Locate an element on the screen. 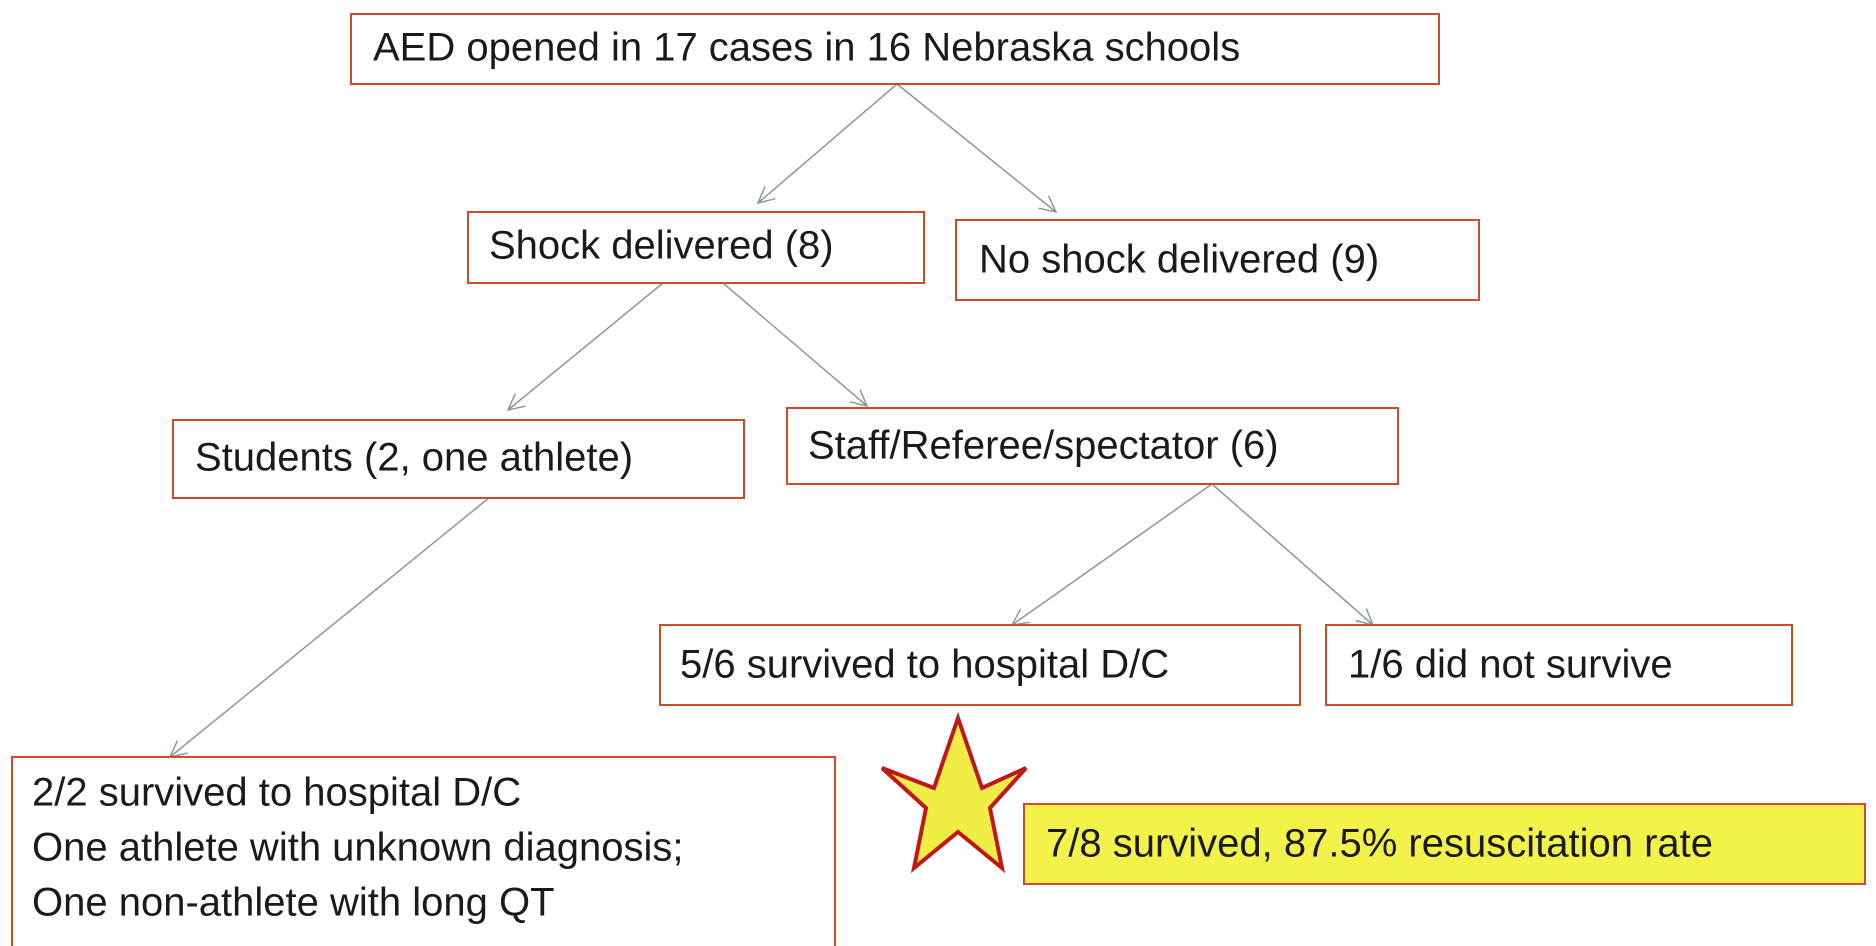 This screenshot has height=946, width=1876. node-label: Shock delivered (8) is located at coordinates (661, 246).